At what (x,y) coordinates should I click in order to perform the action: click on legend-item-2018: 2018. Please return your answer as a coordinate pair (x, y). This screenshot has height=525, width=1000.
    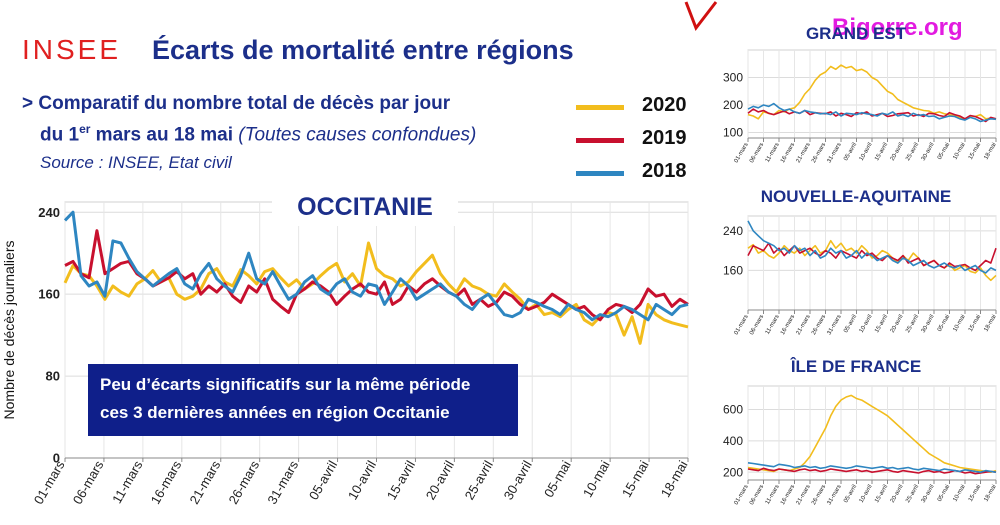
    Looking at the image, I should click on (636, 173).